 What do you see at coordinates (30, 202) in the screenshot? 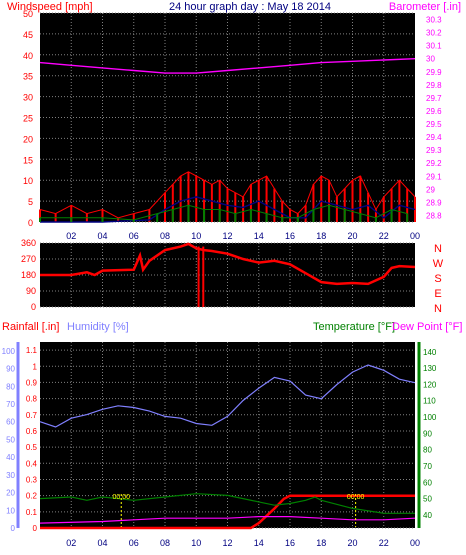
I see `wind-tick-label: 5` at bounding box center [30, 202].